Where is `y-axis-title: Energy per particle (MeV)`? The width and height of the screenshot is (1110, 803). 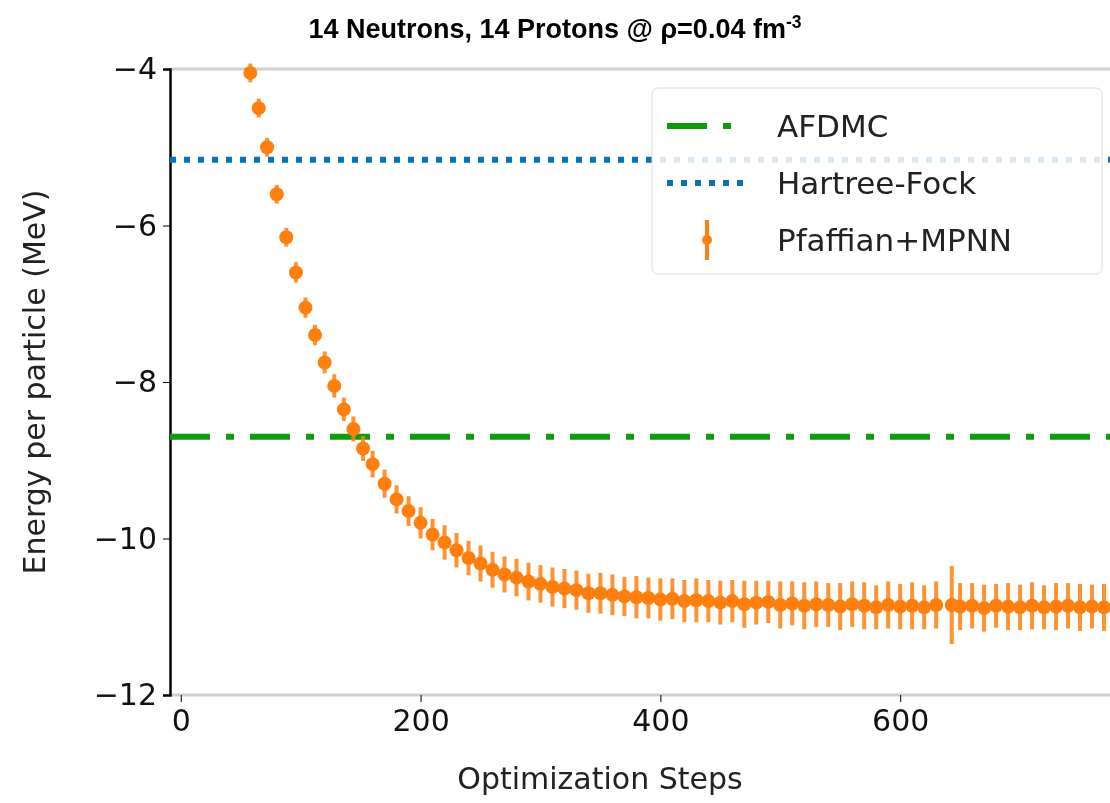
y-axis-title: Energy per particle (MeV) is located at coordinates (34, 382).